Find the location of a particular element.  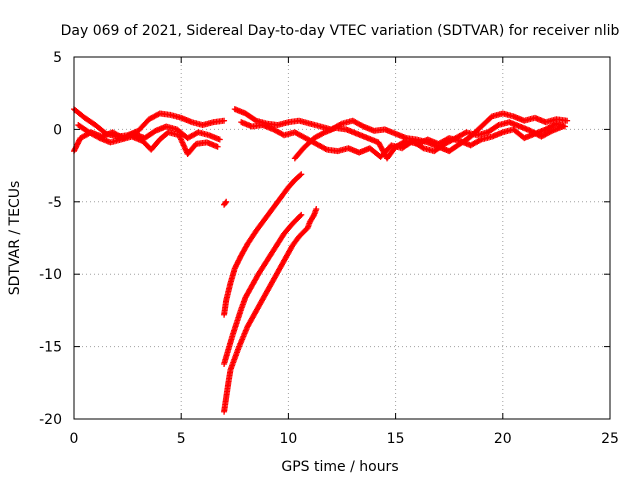

series-track-c is located at coordinates (148, 140).